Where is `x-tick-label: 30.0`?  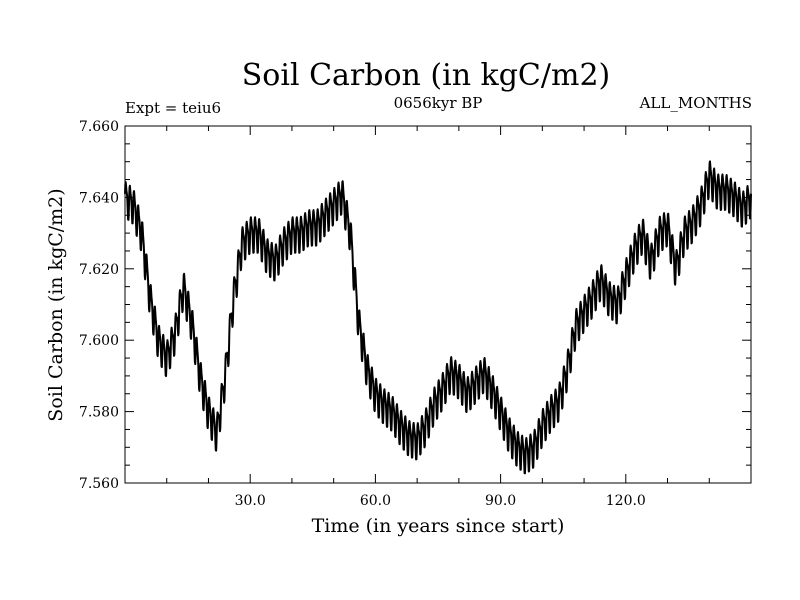
x-tick-label: 30.0 is located at coordinates (250, 501).